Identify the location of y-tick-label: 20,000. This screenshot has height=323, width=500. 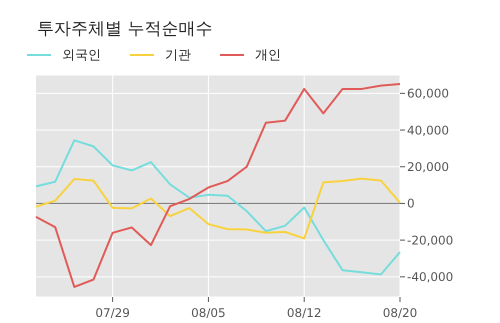
(428, 167).